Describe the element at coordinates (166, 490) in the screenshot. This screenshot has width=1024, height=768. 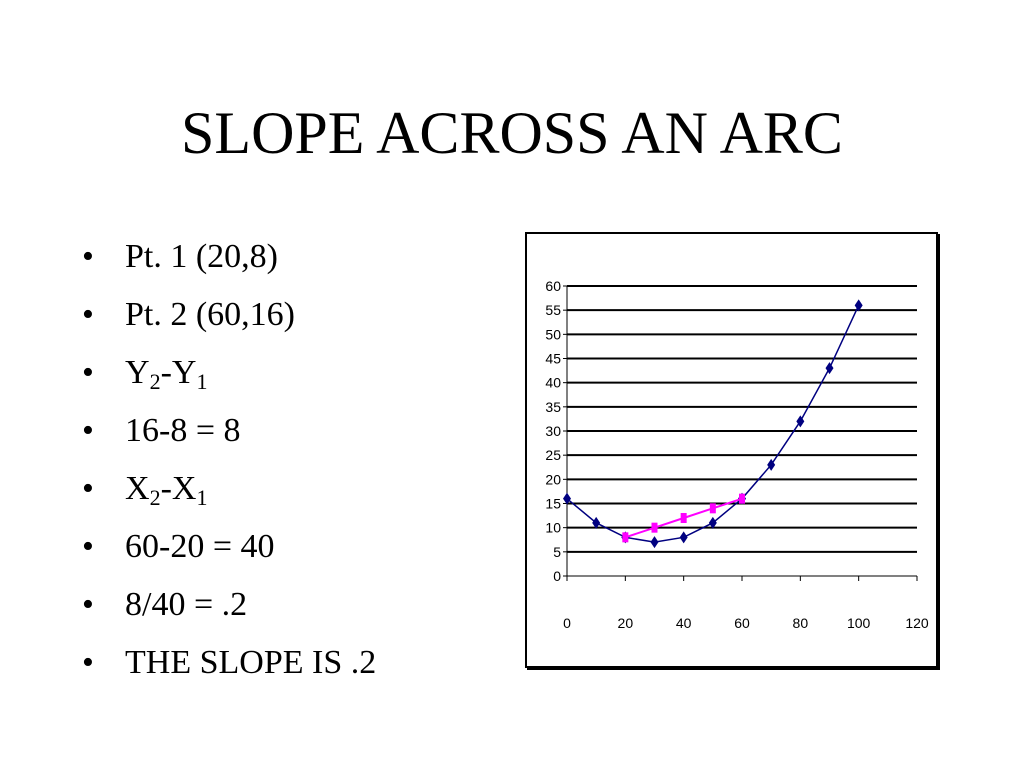
I see `bullet-text: X2-X1` at that location.